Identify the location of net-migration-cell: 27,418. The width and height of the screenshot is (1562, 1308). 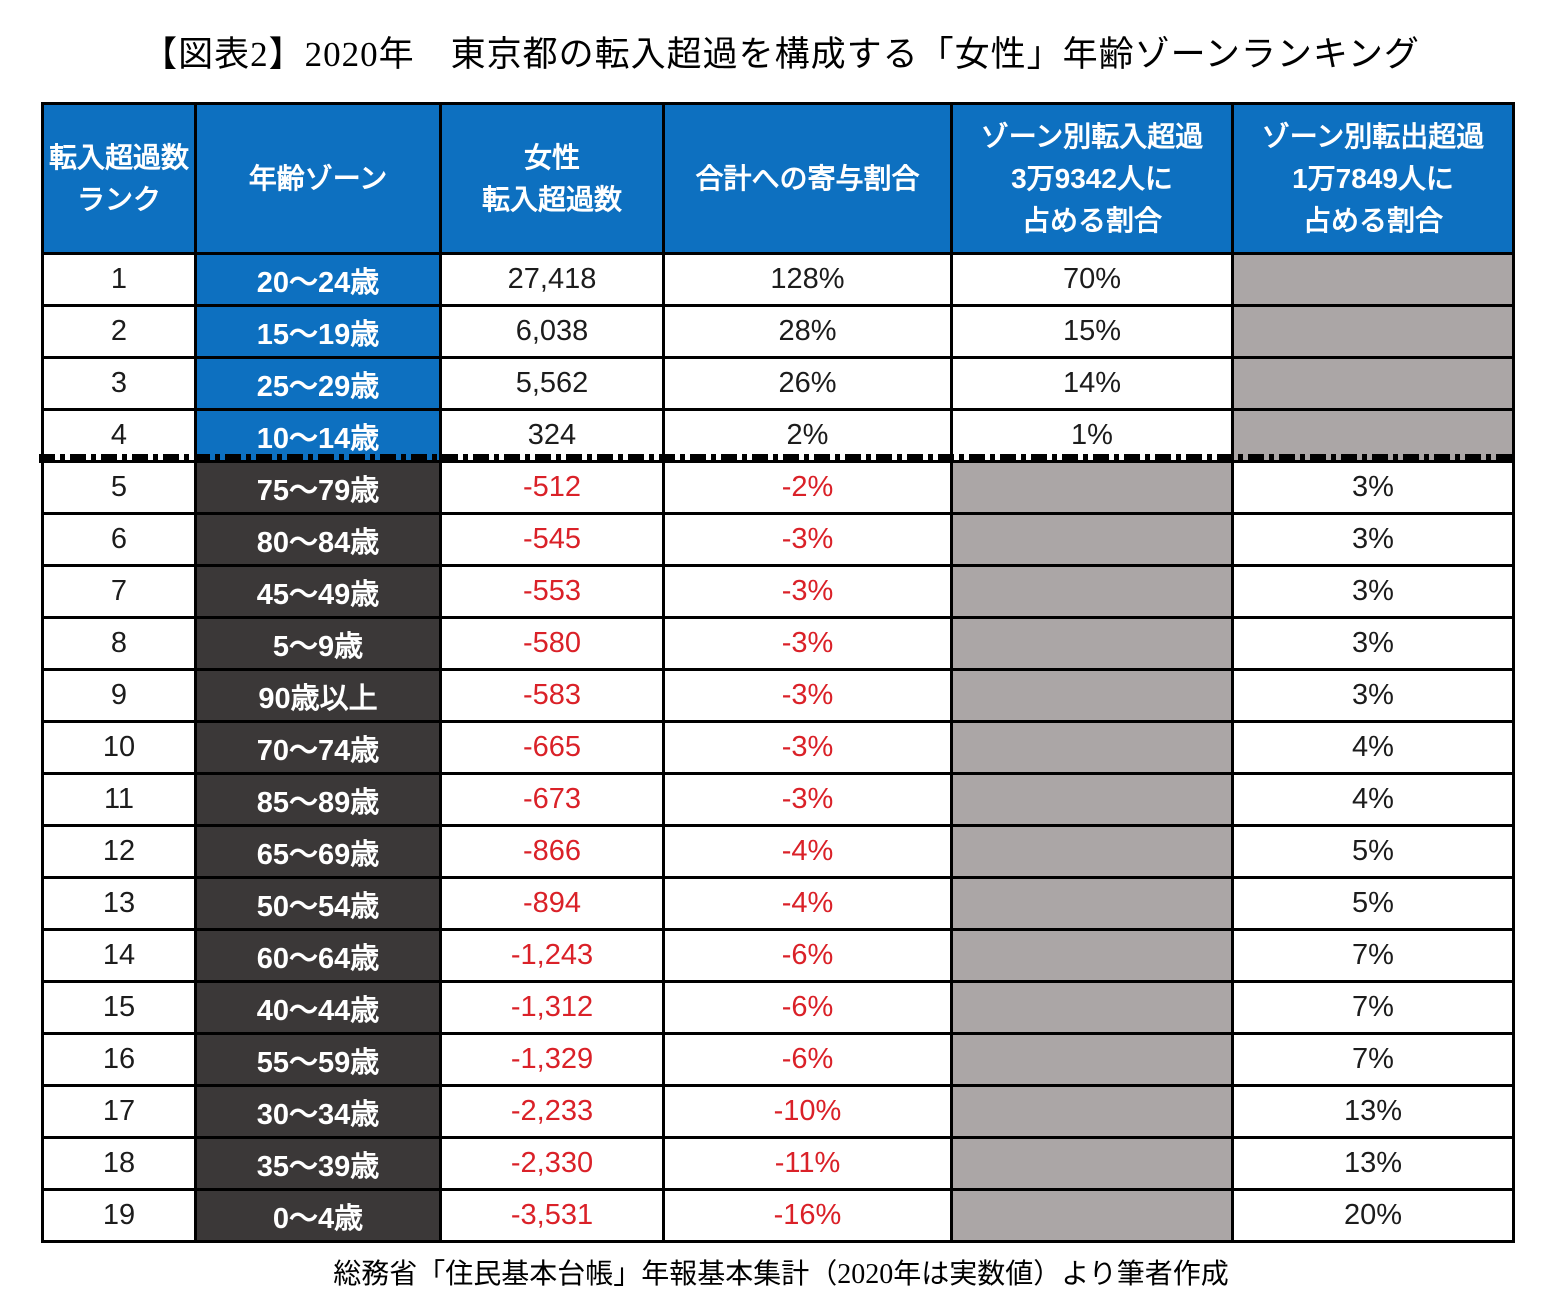
(552, 279).